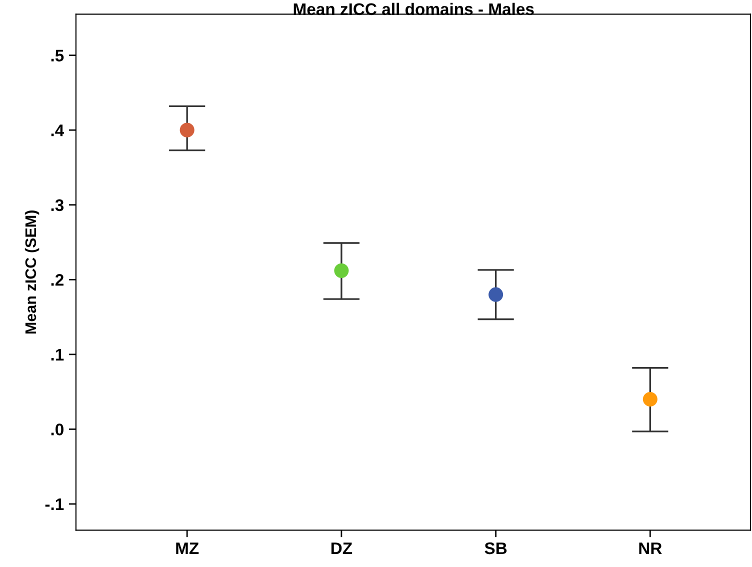 This screenshot has height=567, width=752. I want to click on x-tick-label: DZ, so click(341, 548).